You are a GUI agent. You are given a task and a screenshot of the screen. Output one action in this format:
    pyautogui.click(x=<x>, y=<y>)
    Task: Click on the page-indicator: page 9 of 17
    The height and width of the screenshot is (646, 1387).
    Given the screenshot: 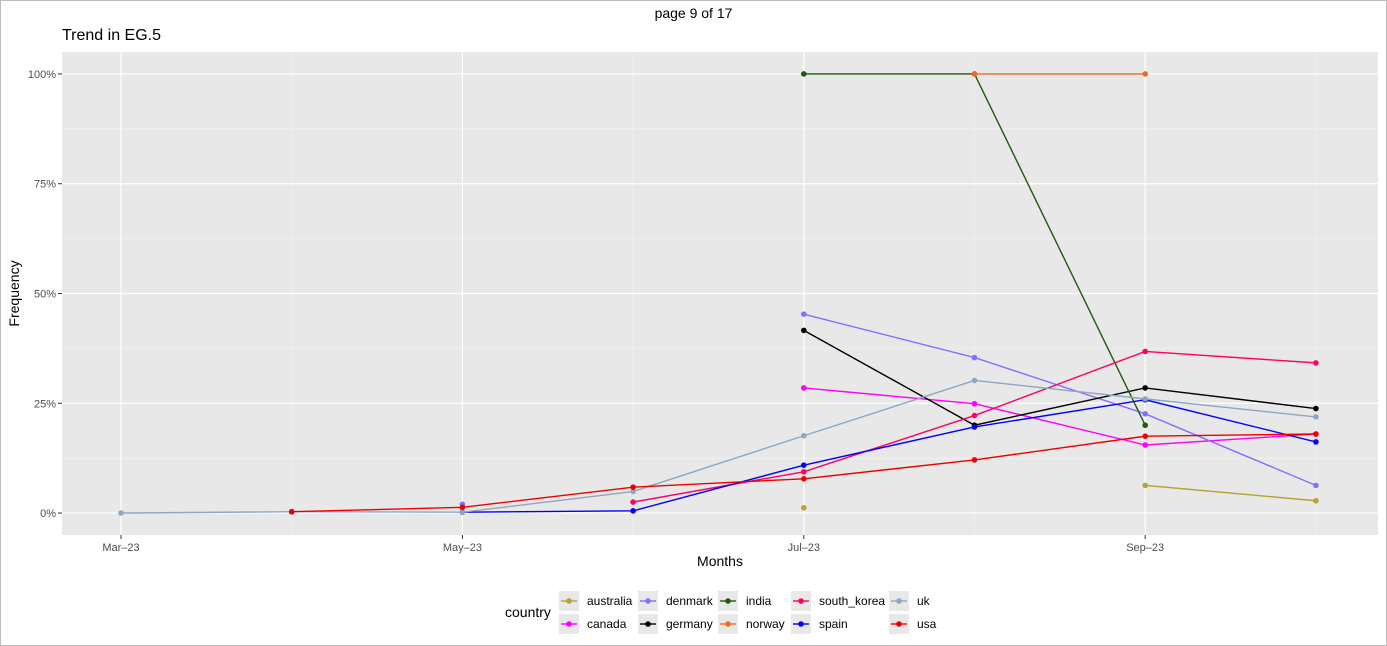 What is the action you would take?
    pyautogui.click(x=693, y=13)
    